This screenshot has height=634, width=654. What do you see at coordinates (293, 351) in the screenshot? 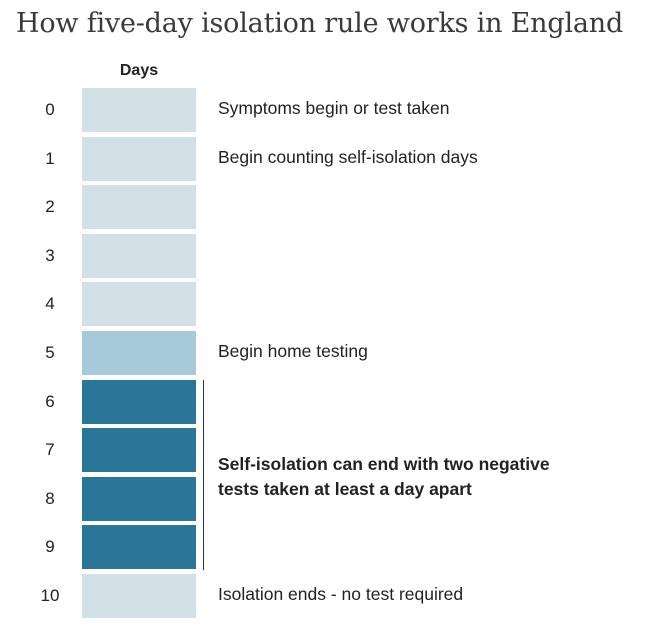
I see `day-note: Begin home testing` at bounding box center [293, 351].